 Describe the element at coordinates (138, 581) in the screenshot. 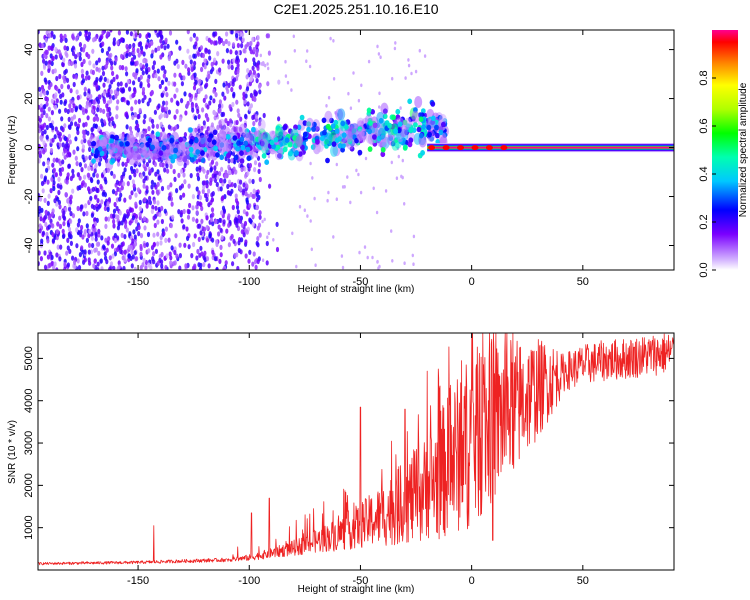

I see `snr-x-tick-label: -150` at that location.